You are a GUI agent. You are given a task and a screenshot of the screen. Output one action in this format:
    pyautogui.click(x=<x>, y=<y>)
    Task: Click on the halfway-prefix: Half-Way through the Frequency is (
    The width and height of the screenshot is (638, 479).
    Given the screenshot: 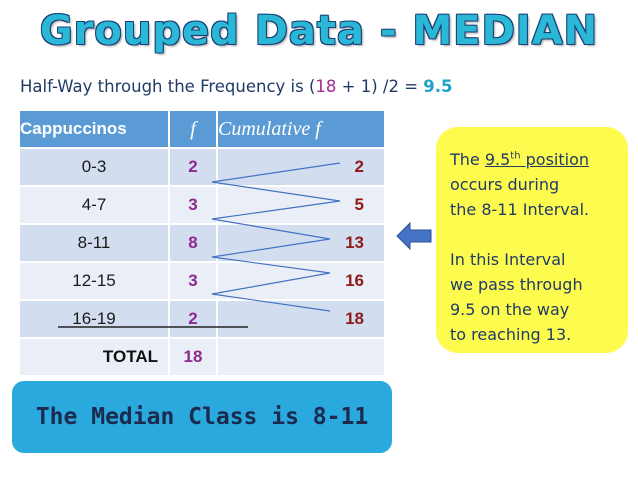 What is the action you would take?
    pyautogui.click(x=168, y=86)
    